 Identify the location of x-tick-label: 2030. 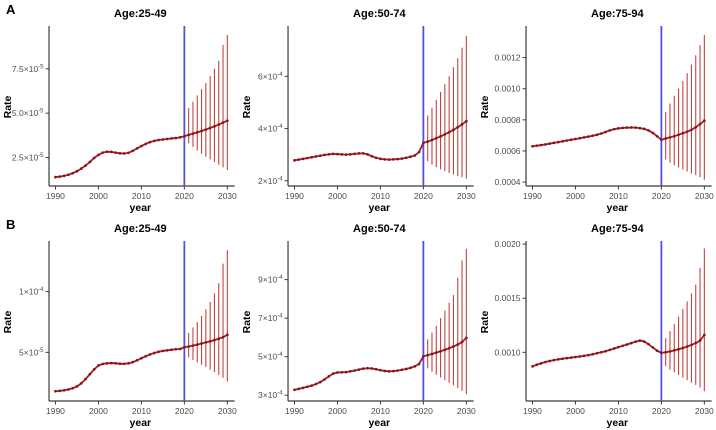
(704, 411).